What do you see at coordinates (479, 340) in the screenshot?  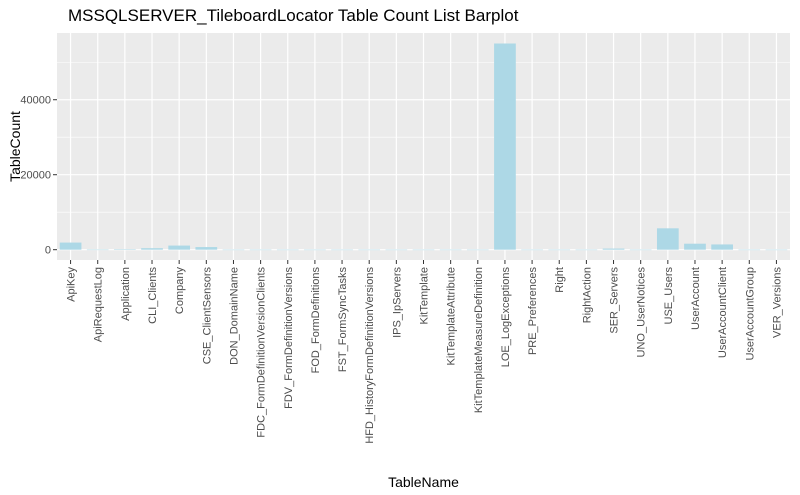 I see `x-tick-label: KitTemplateMeasureDefinition` at bounding box center [479, 340].